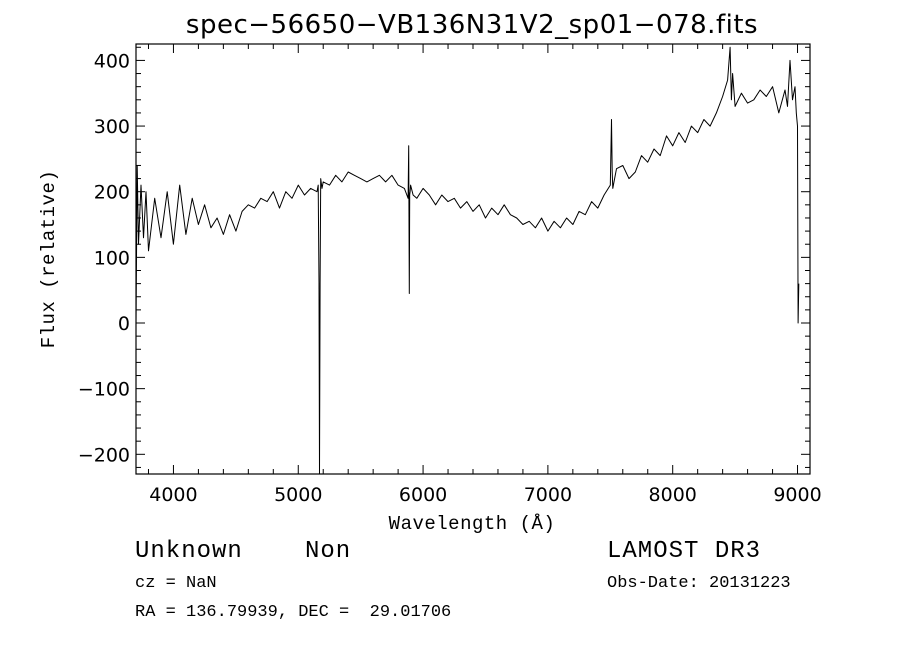  What do you see at coordinates (49, 259) in the screenshot?
I see `y-axis-label: Flux (relative)` at bounding box center [49, 259].